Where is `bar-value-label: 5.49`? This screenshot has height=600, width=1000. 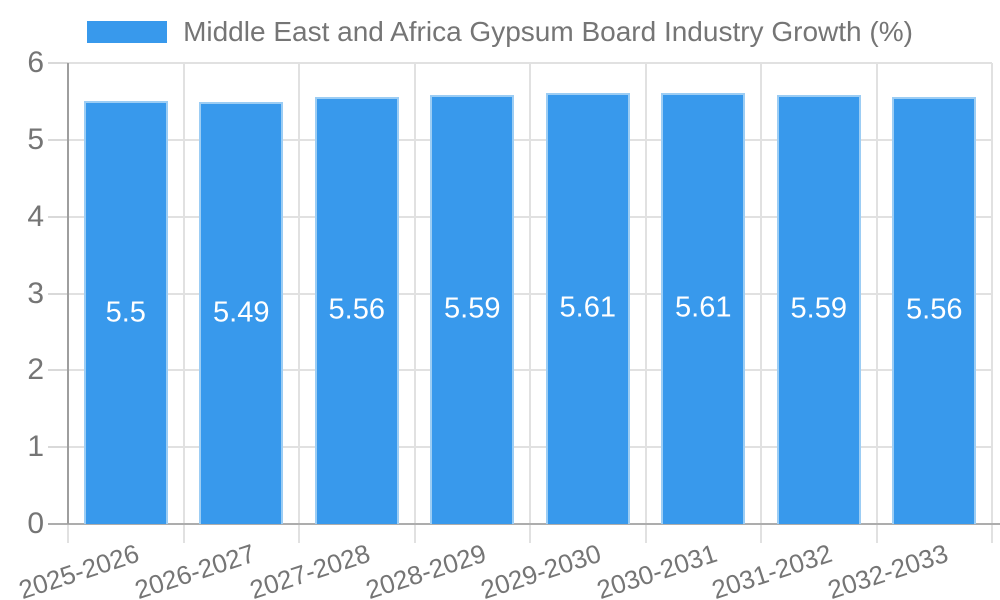 bar-value-label: 5.49 is located at coordinates (241, 312).